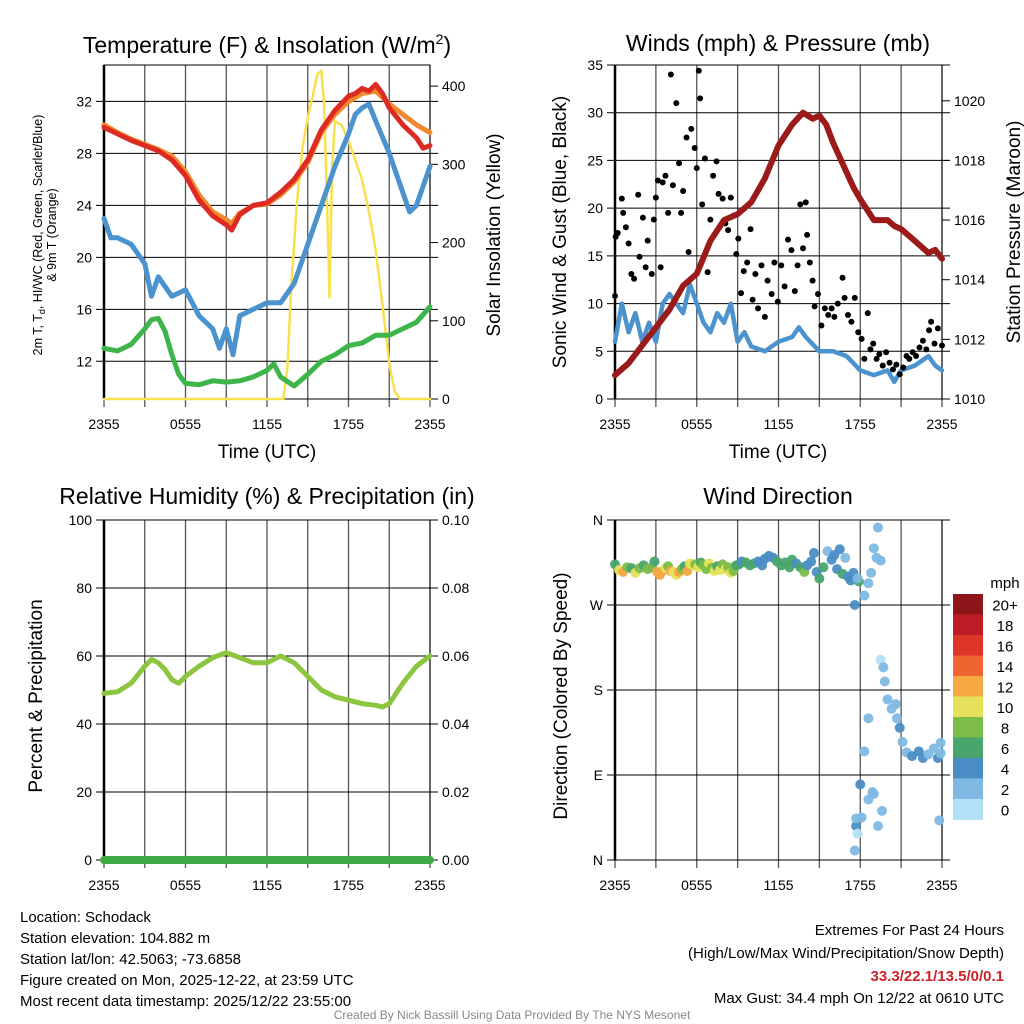 The height and width of the screenshot is (1024, 1024). I want to click on latlon-text: Station lat/lon: 42.5063; -73.6858, so click(130, 959).